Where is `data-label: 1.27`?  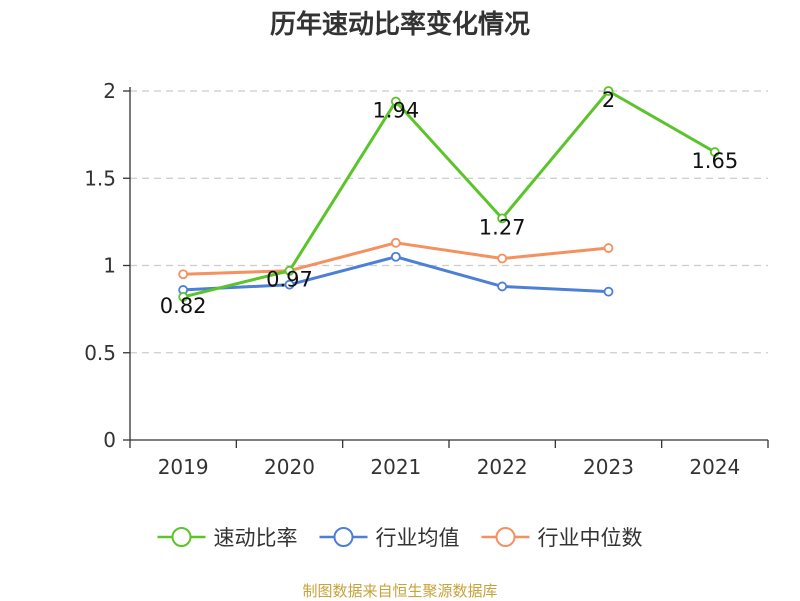
data-label: 1.27 is located at coordinates (502, 227).